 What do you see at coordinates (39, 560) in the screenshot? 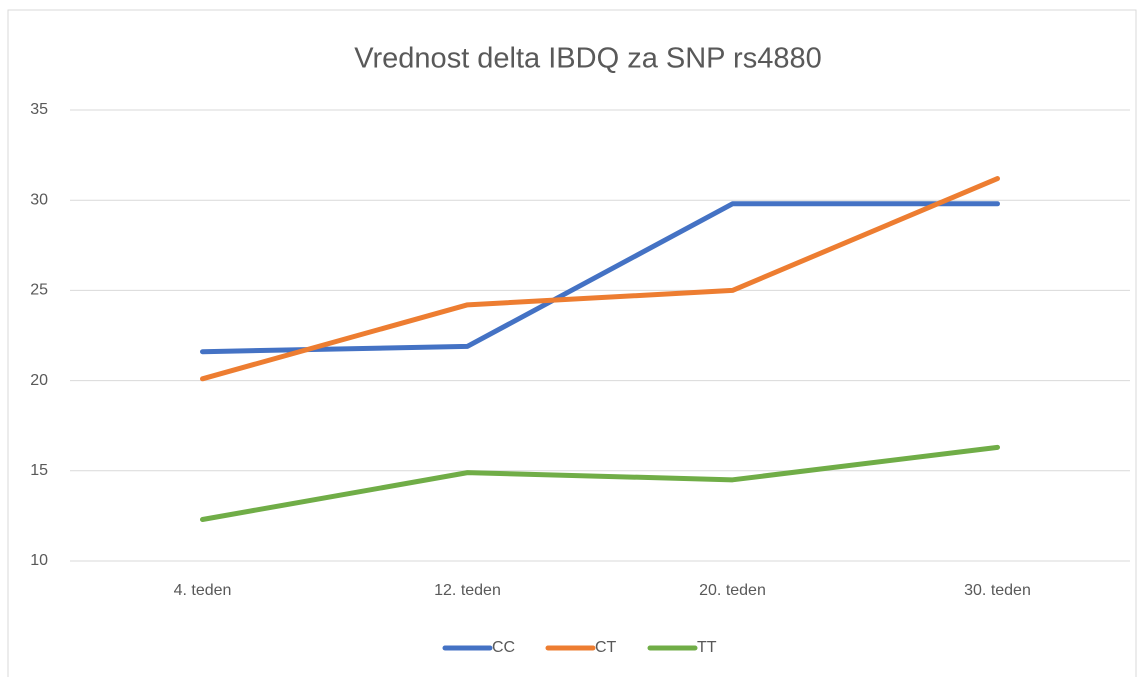
I see `y-tick-label: 10` at bounding box center [39, 560].